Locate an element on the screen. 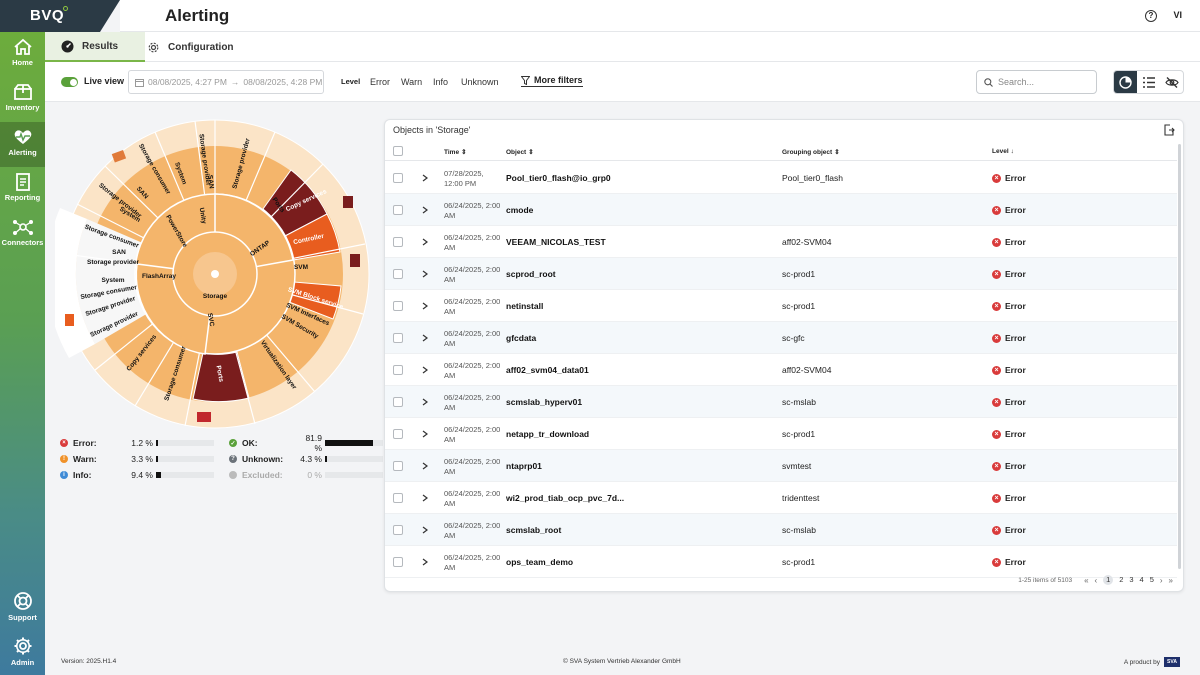 Image resolution: width=1200 pixels, height=675 pixels. page-title: Alerting is located at coordinates (197, 15).